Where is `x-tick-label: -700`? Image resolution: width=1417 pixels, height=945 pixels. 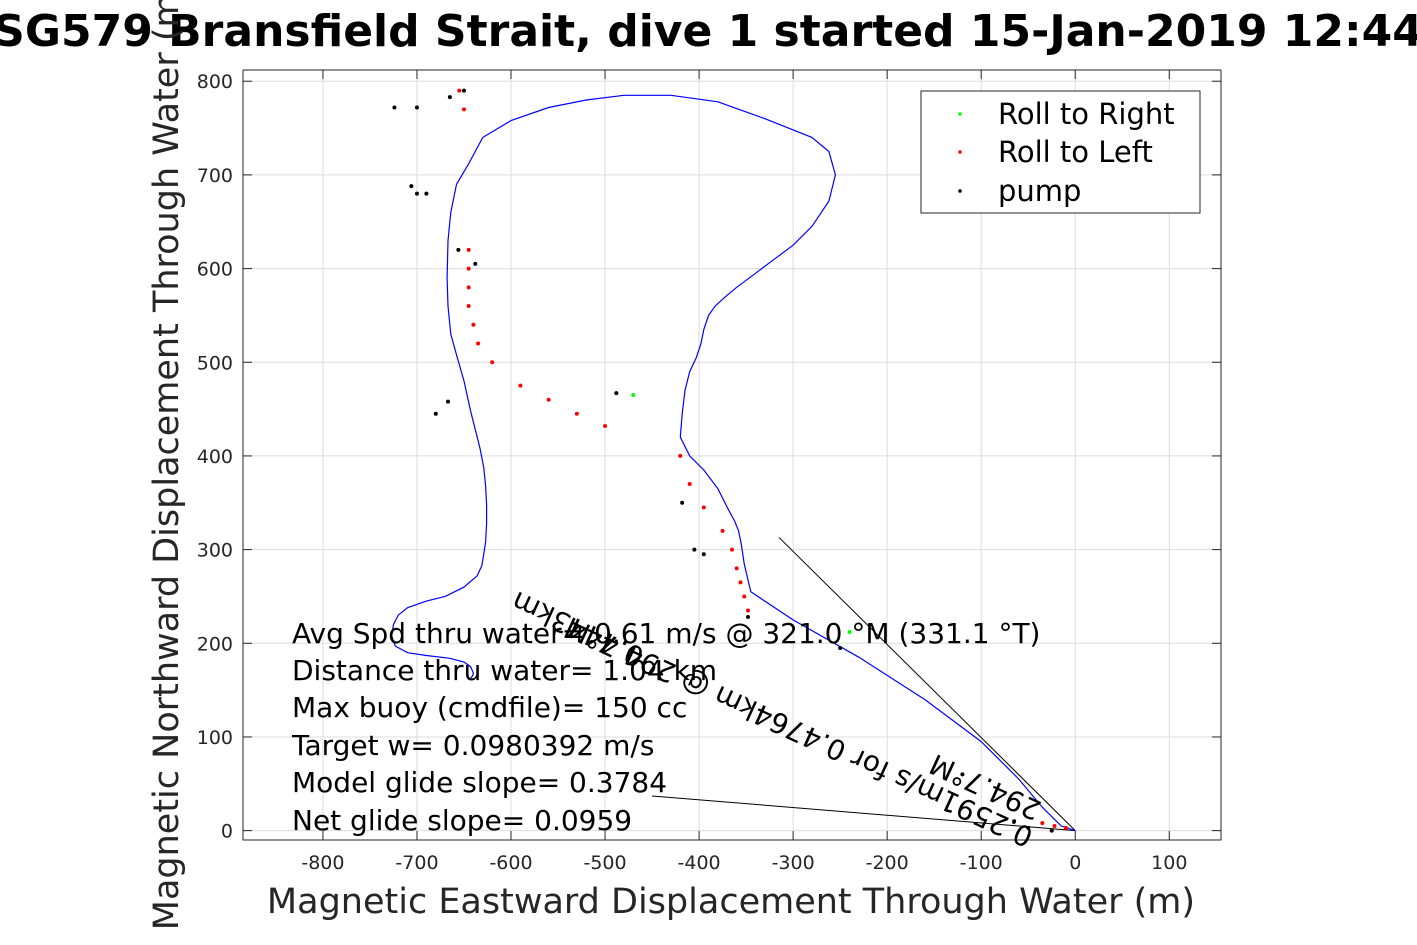 x-tick-label: -700 is located at coordinates (416, 863).